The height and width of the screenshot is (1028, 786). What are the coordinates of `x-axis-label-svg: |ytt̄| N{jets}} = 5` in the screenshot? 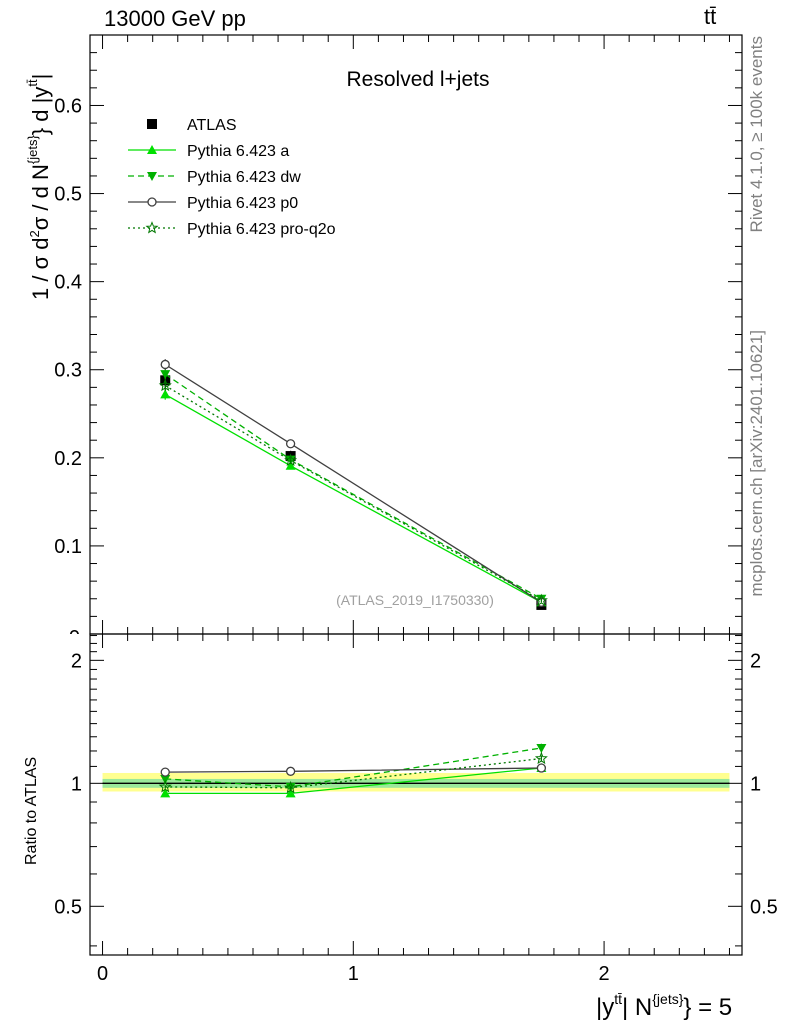 It's located at (664, 1006).